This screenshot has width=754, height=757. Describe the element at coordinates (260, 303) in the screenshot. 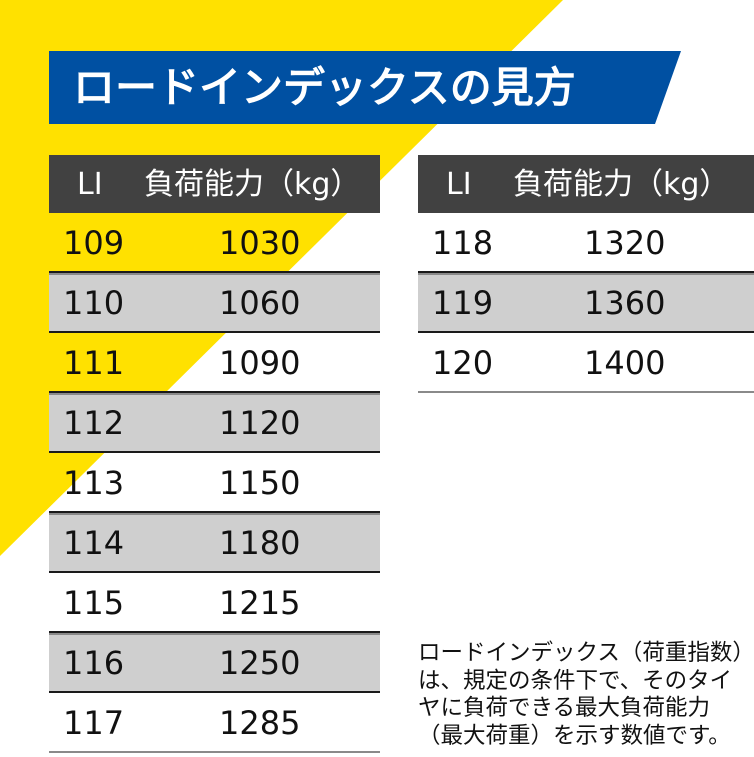

I see `cell-kg: 1060` at that location.